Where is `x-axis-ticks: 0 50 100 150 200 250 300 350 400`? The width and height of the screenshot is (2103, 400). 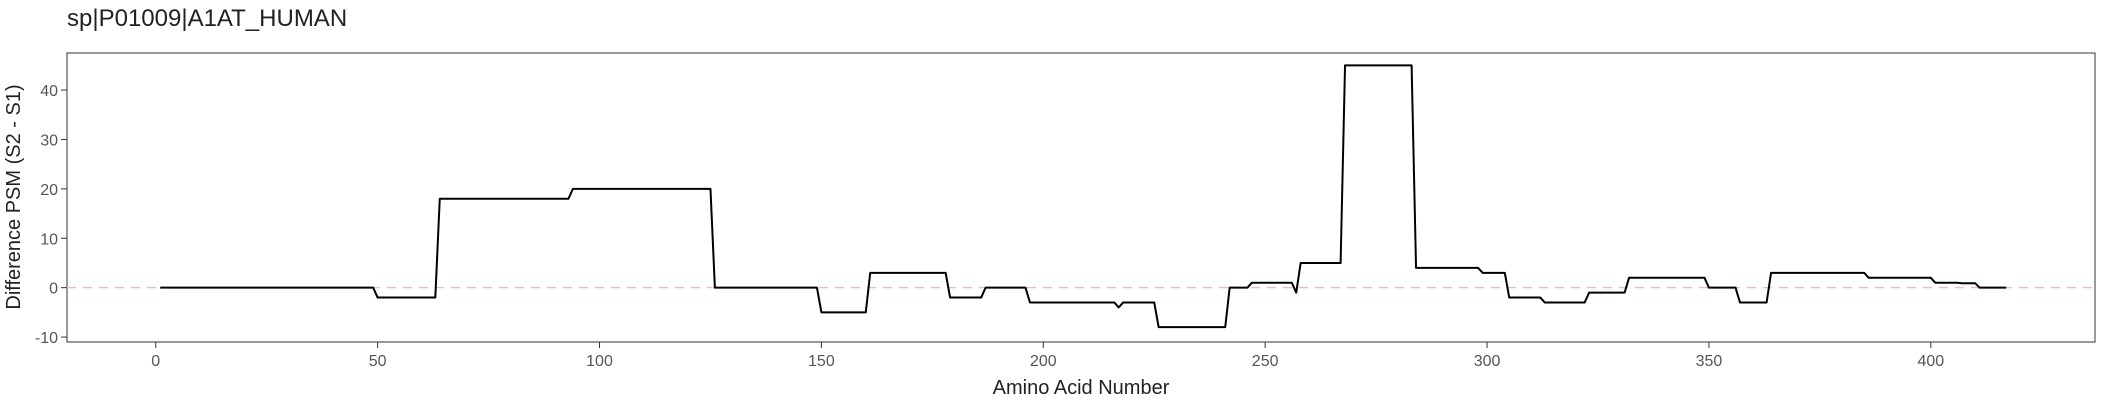
x-axis-ticks: 0 50 100 150 200 250 300 350 400 is located at coordinates (1047, 356).